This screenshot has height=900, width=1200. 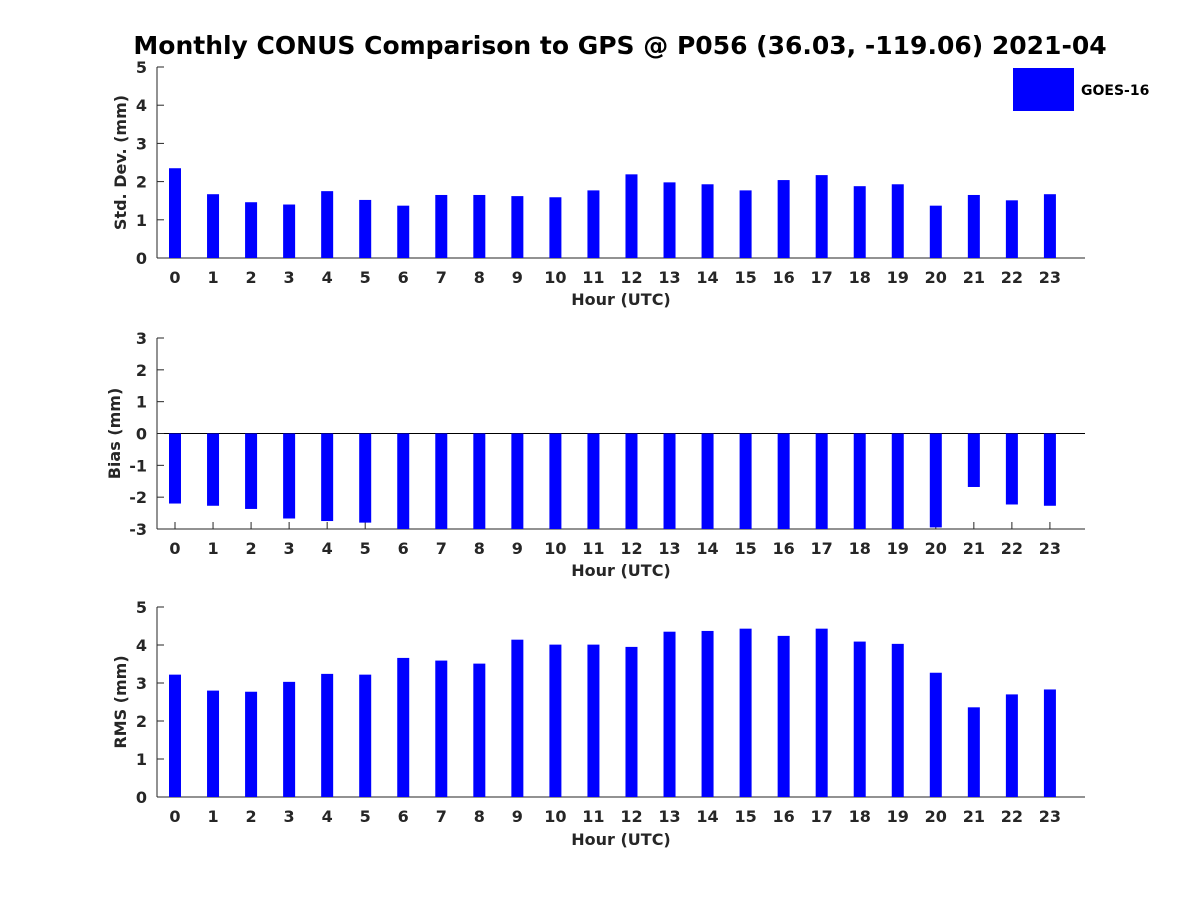 What do you see at coordinates (517, 277) in the screenshot?
I see `std-dev-x-tick-label: 9` at bounding box center [517, 277].